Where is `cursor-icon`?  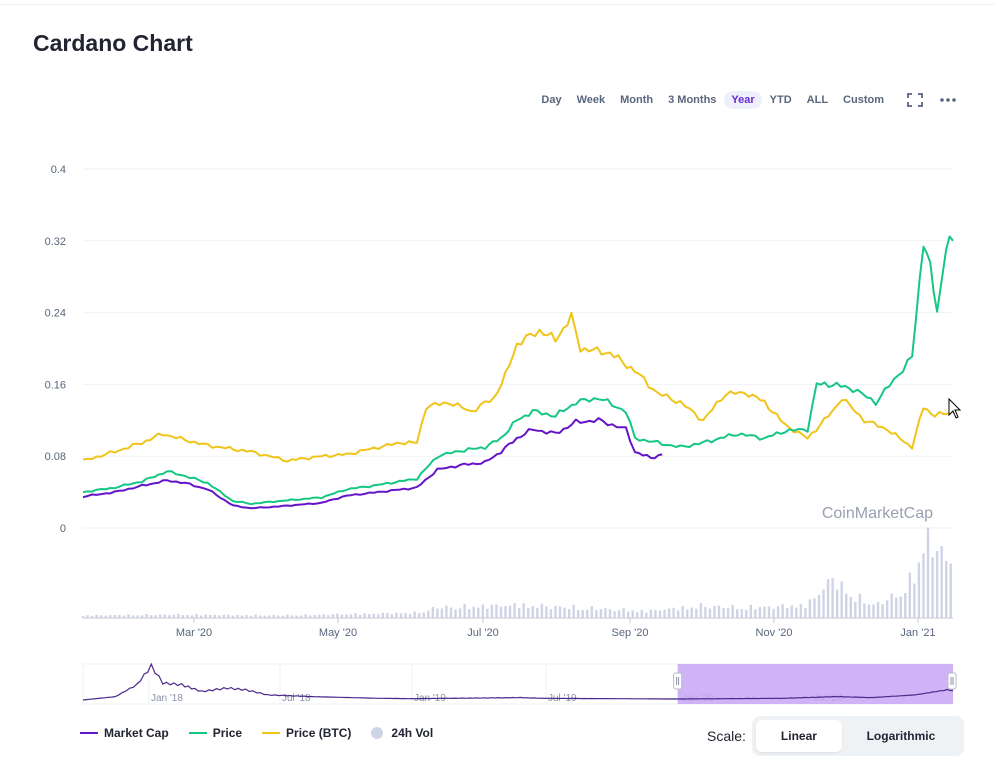 cursor-icon is located at coordinates (955, 408).